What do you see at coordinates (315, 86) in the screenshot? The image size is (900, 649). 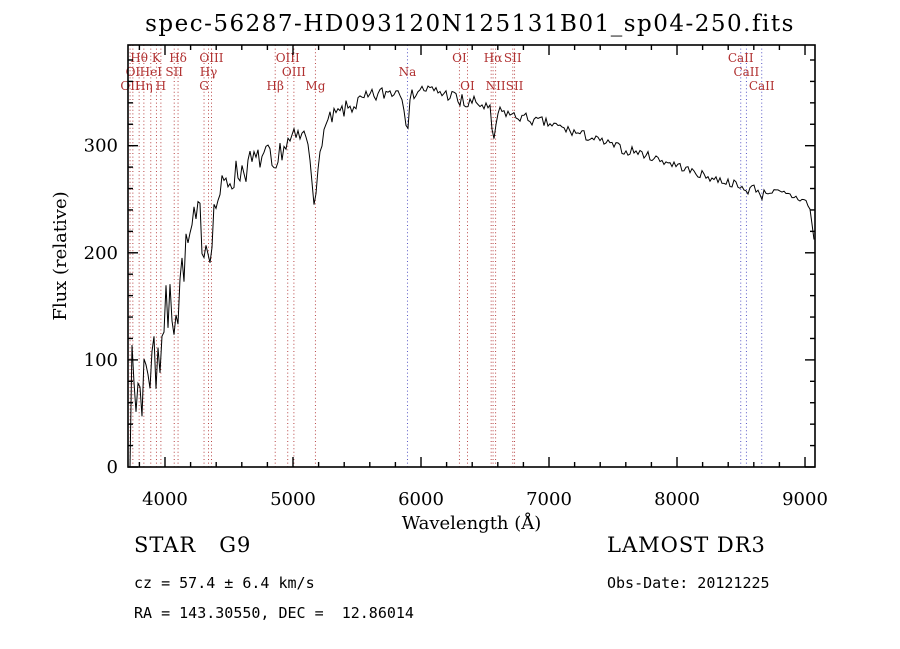 I see `spectral-line-label: Mg` at bounding box center [315, 86].